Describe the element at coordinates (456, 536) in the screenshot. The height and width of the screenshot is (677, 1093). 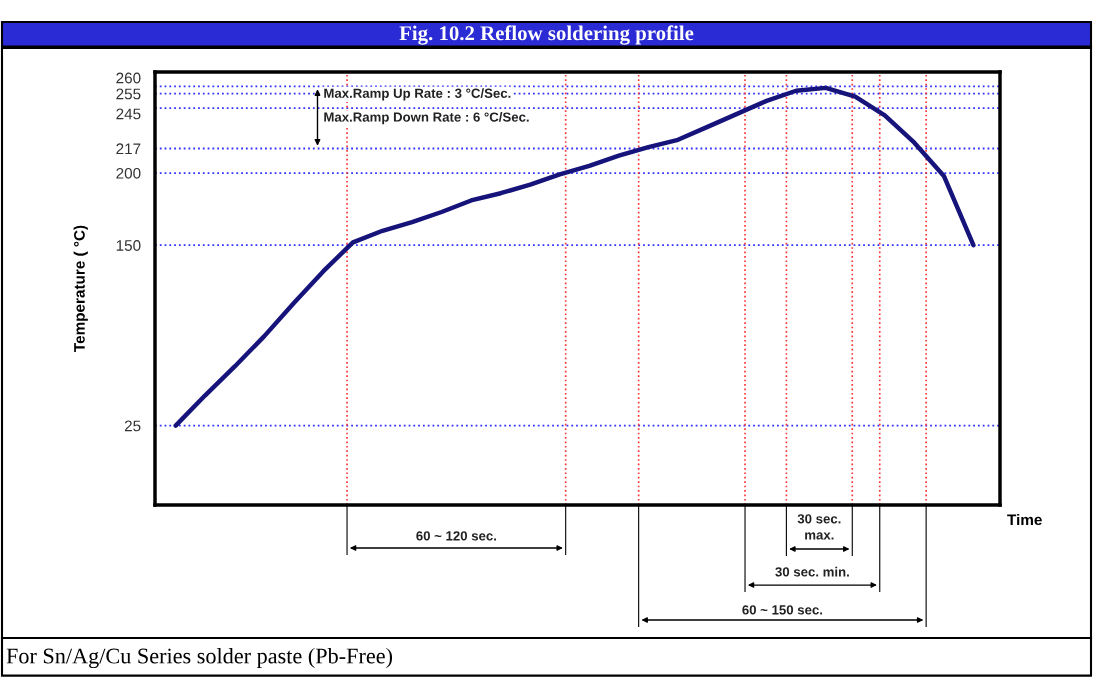
I see `text: 60 ~ 120 sec.` at that location.